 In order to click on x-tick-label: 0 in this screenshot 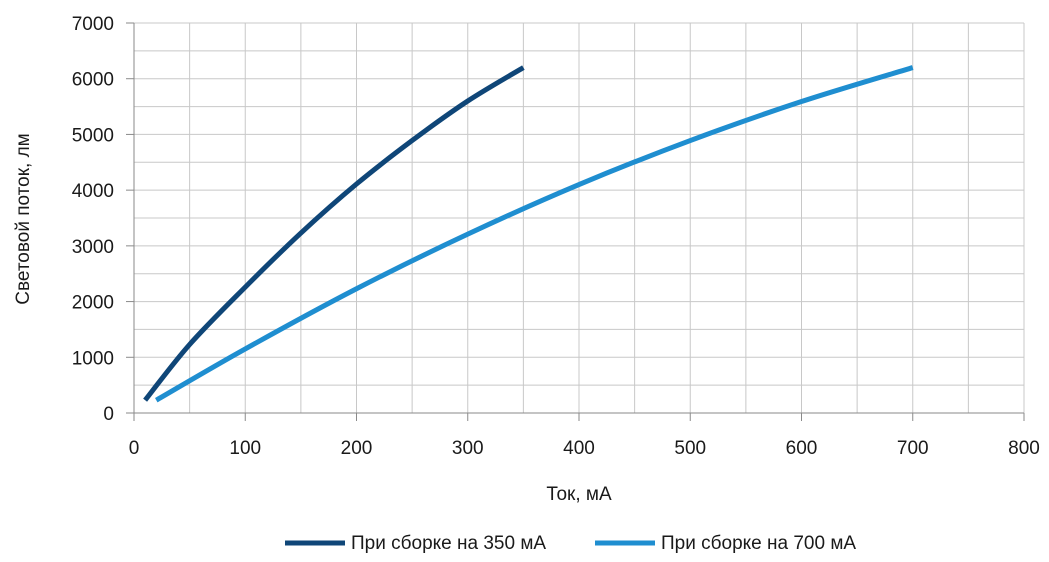, I will do `click(134, 448)`.